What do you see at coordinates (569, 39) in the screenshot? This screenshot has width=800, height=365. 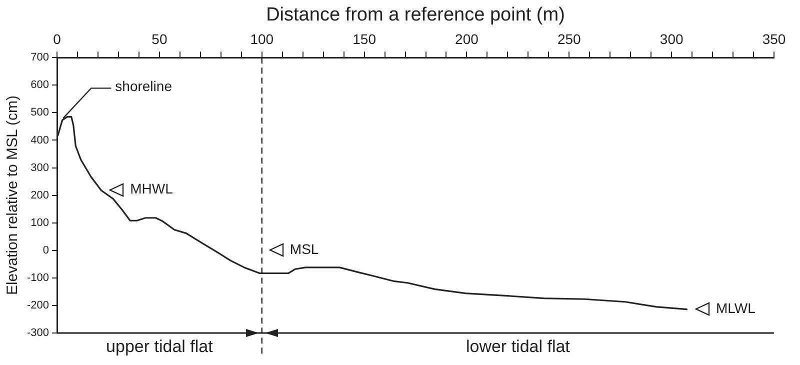 I see `x-tick-label: 250` at bounding box center [569, 39].